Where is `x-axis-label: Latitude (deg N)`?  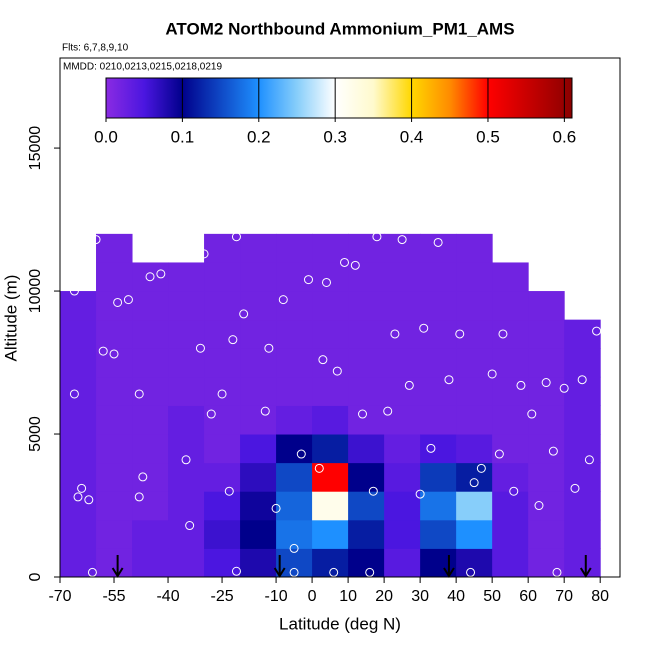
x-axis-label: Latitude (deg N) is located at coordinates (340, 623).